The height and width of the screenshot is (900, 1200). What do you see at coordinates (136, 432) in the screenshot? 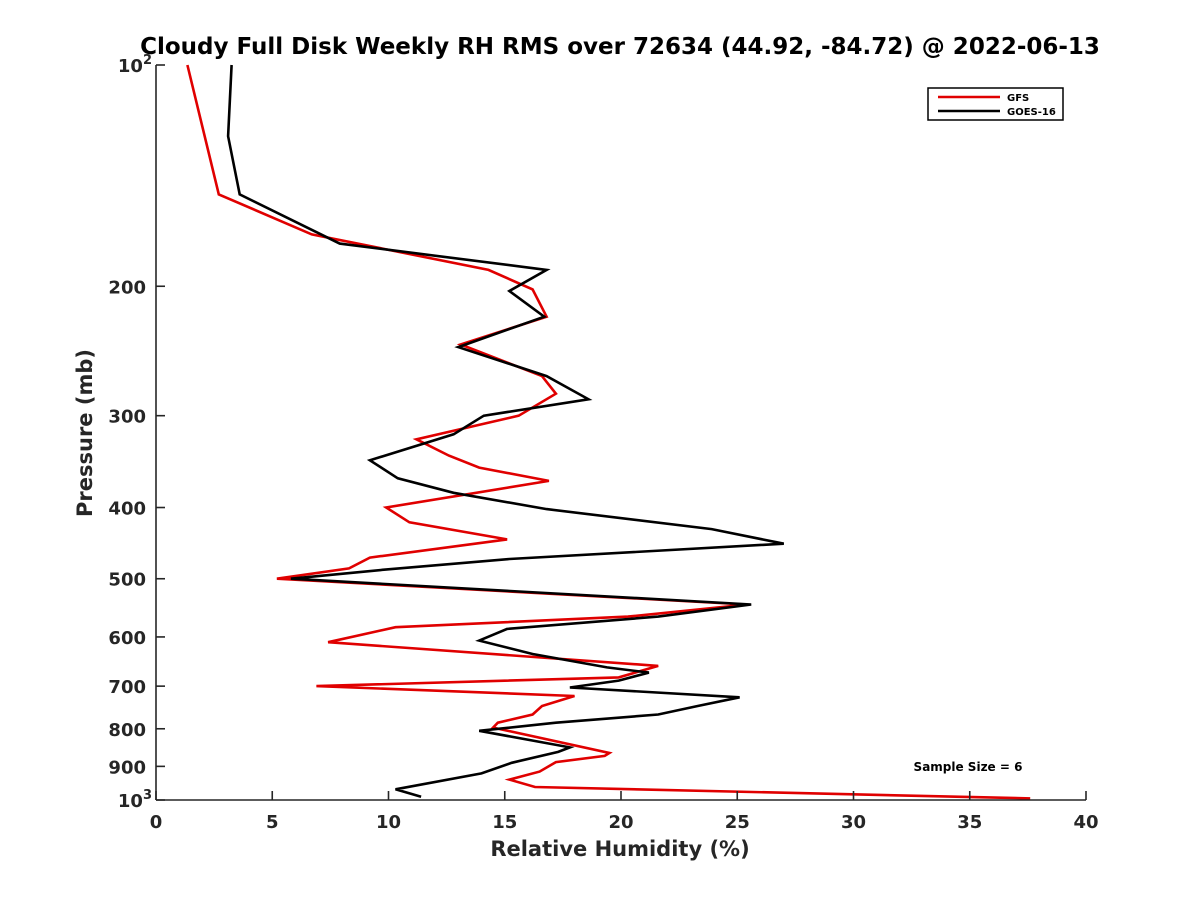
I see `y-axis-ticks: 10² 200 300 400 500 600 700 800 900 10³` at bounding box center [136, 432].